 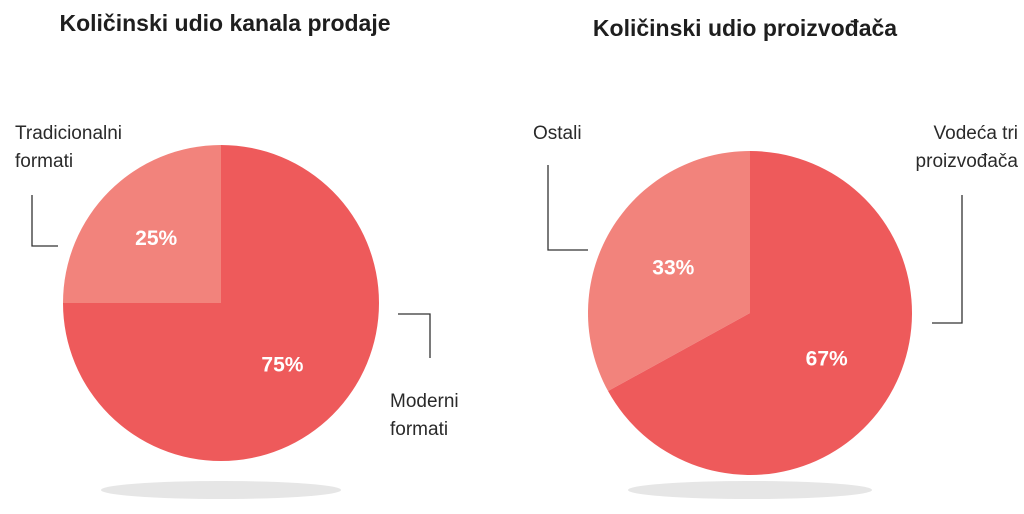 What do you see at coordinates (225, 23) in the screenshot?
I see `chart-title-sales-channels: Količinski udio kanala prodaje` at bounding box center [225, 23].